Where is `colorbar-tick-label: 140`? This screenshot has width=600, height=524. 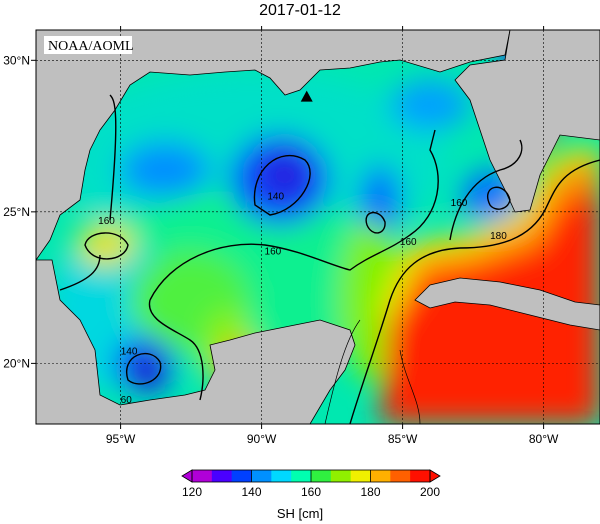 colorbar-tick-label: 140 is located at coordinates (251, 492).